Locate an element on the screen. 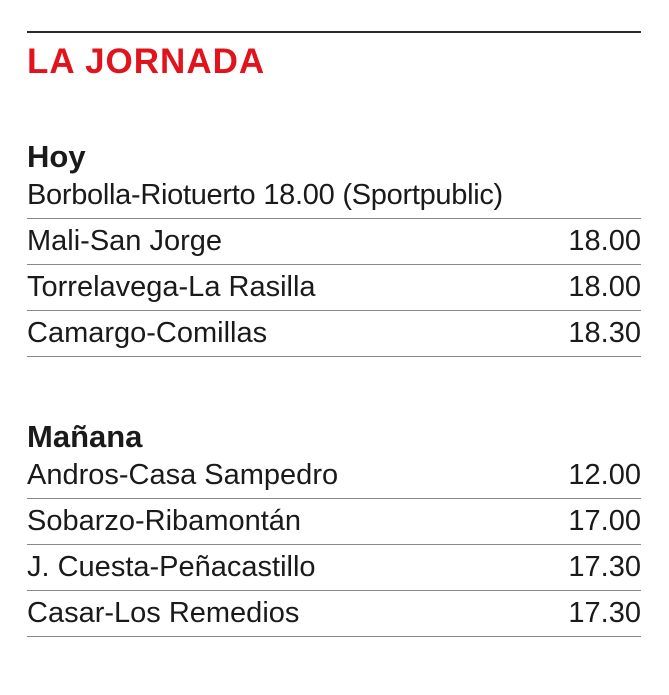 This screenshot has height=695, width=669. match-time: 17.00 is located at coordinates (604, 521).